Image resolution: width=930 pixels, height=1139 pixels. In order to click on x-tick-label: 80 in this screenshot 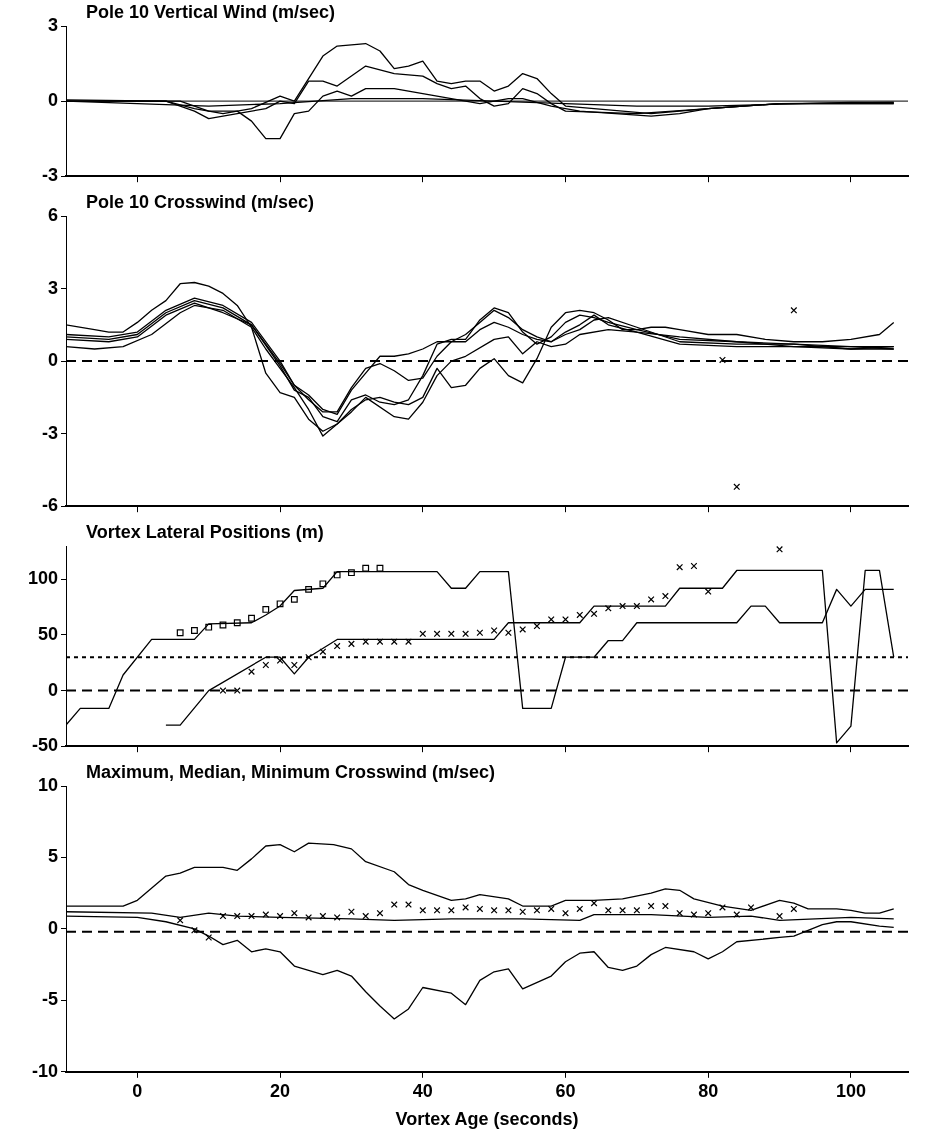, I will do `click(708, 1090)`.